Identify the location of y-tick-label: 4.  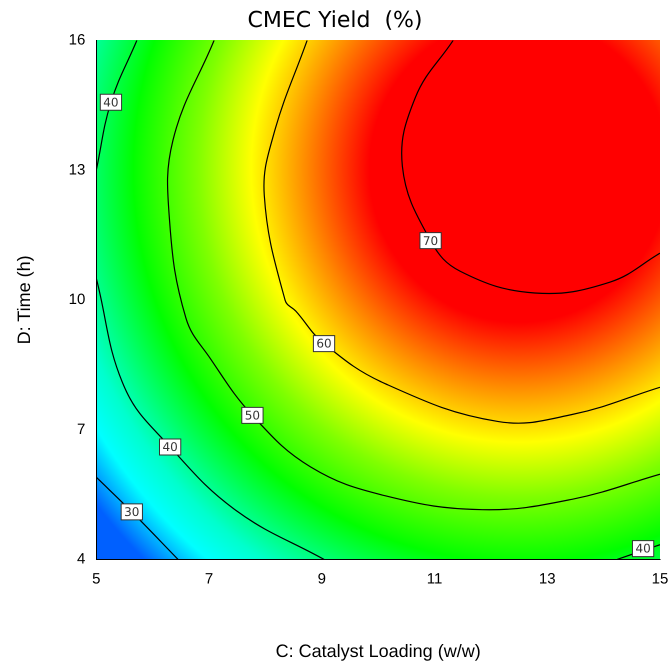
(81, 559).